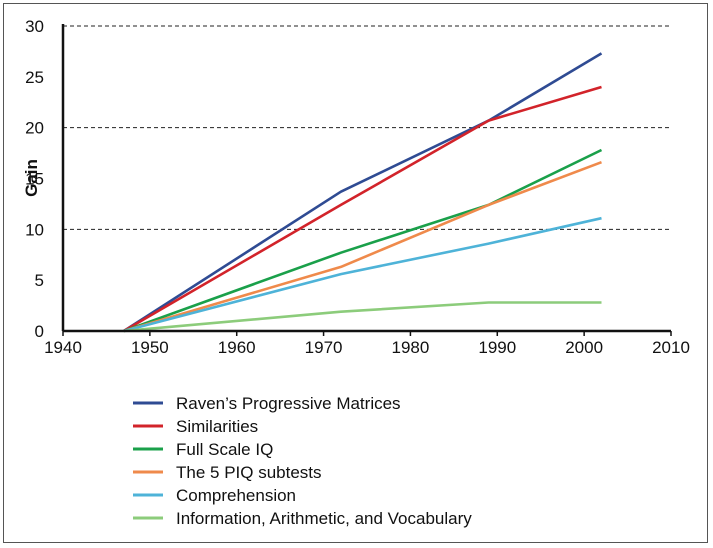 The width and height of the screenshot is (713, 548). Describe the element at coordinates (497, 347) in the screenshot. I see `x-tick-label-1990: 1990` at that location.